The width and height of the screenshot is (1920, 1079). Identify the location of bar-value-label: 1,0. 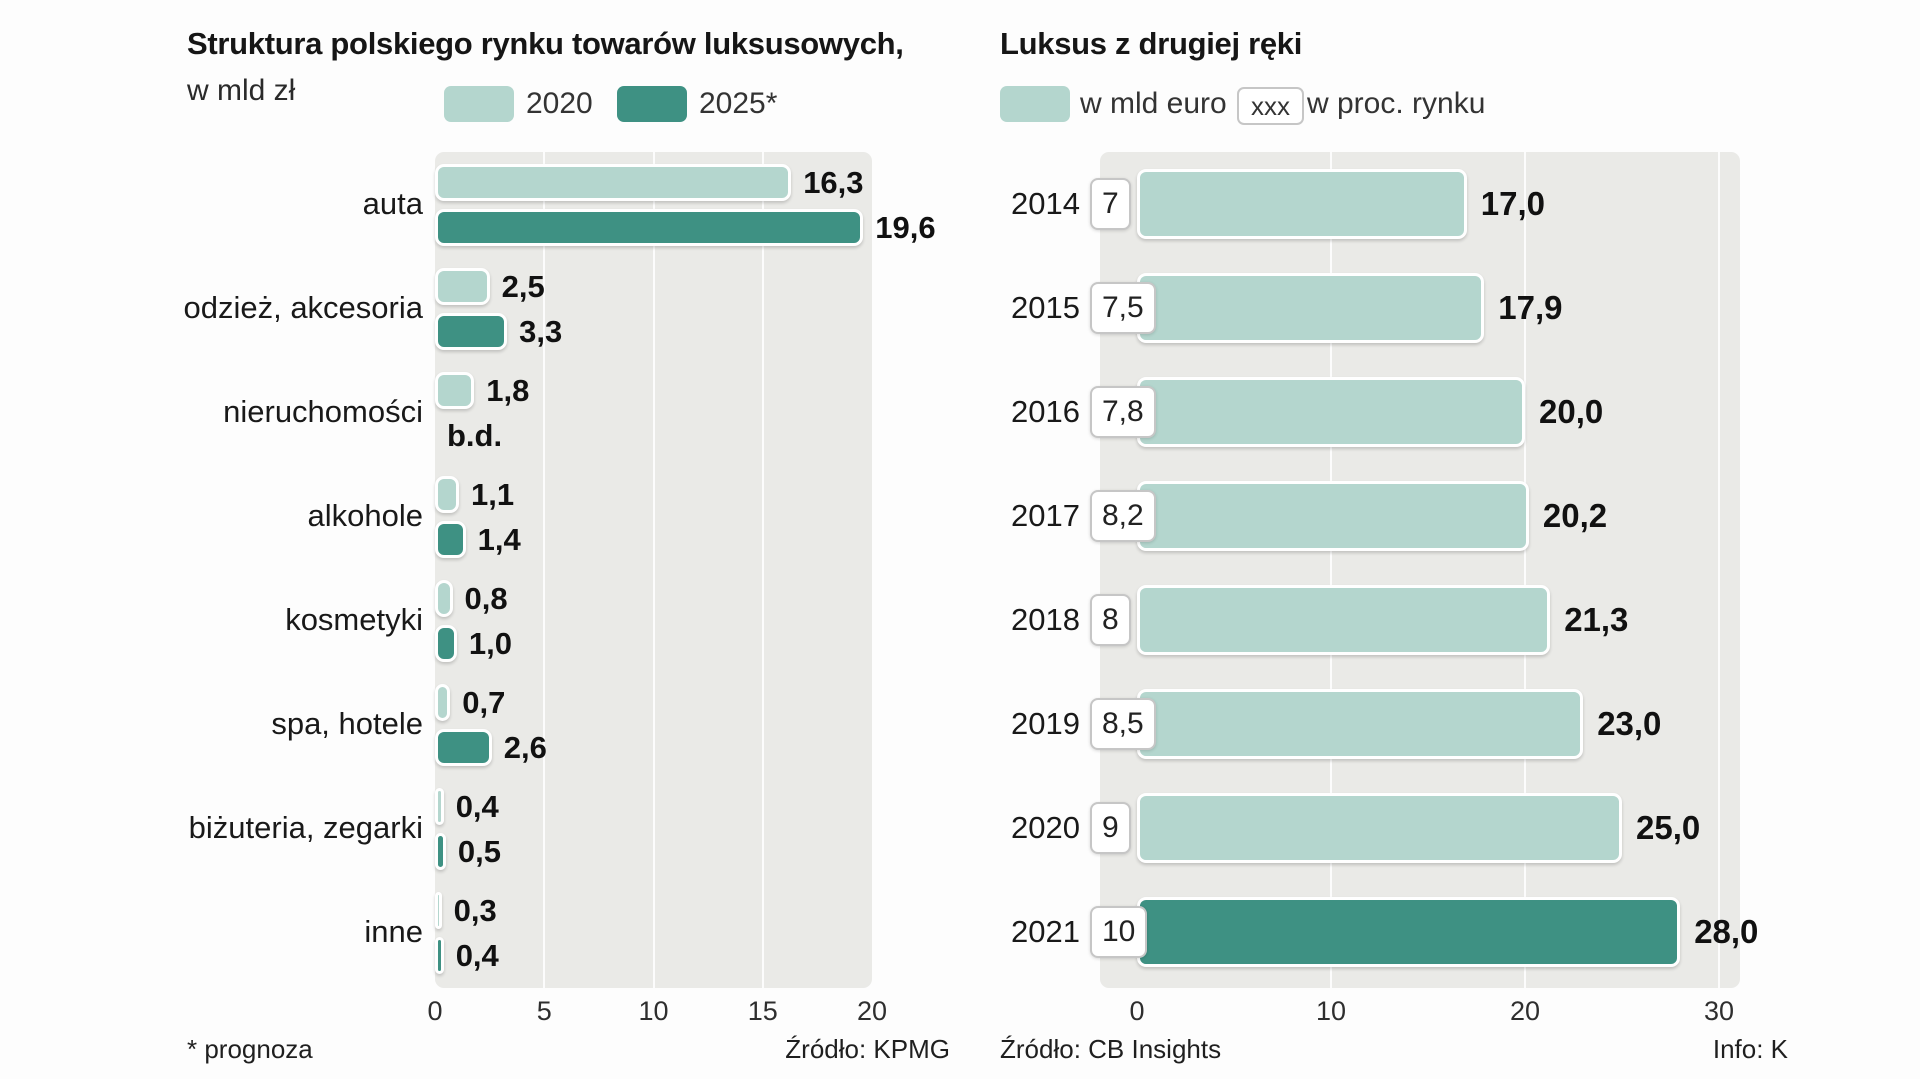
(490, 643).